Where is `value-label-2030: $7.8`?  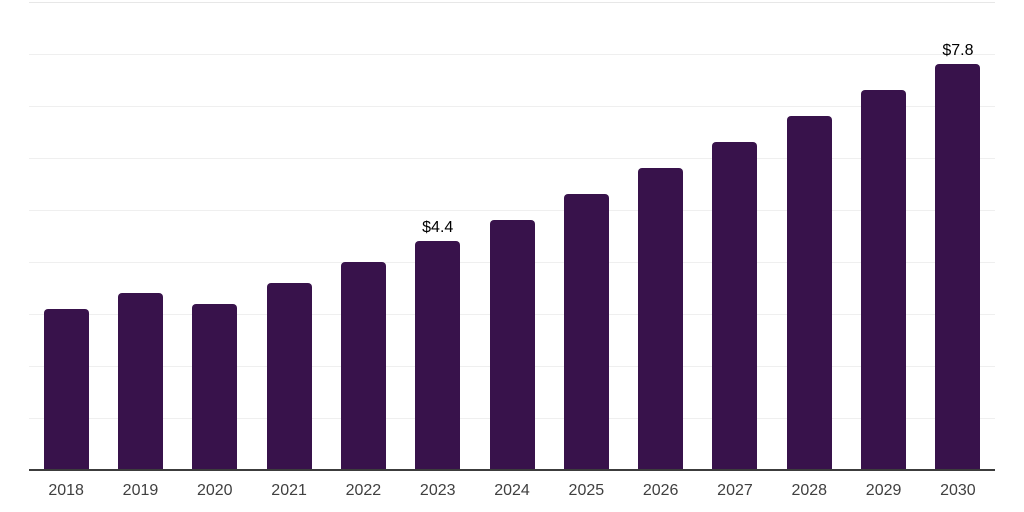 value-label-2030: $7.8 is located at coordinates (958, 51).